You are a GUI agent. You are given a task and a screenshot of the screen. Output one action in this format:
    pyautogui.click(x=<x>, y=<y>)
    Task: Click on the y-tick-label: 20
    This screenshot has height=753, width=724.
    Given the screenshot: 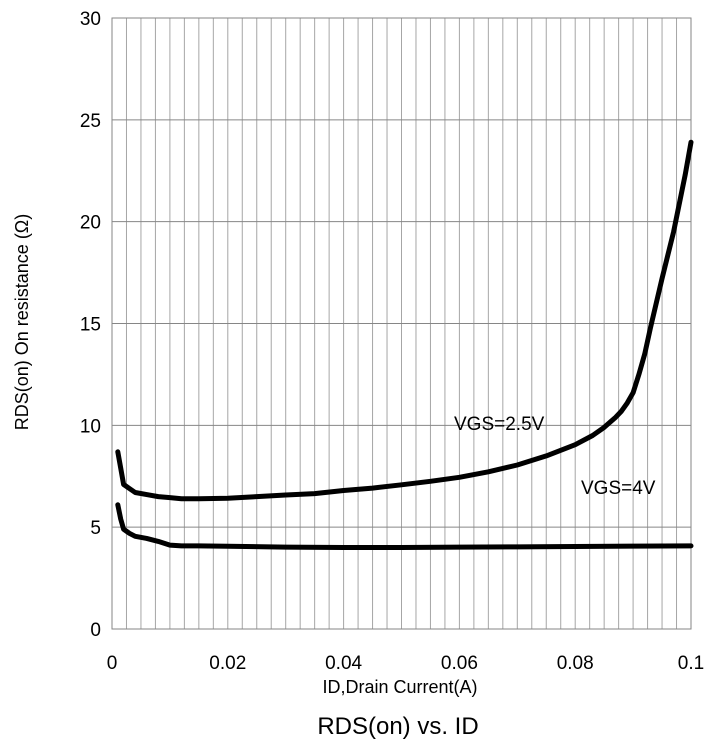 What is the action you would take?
    pyautogui.click(x=90, y=223)
    